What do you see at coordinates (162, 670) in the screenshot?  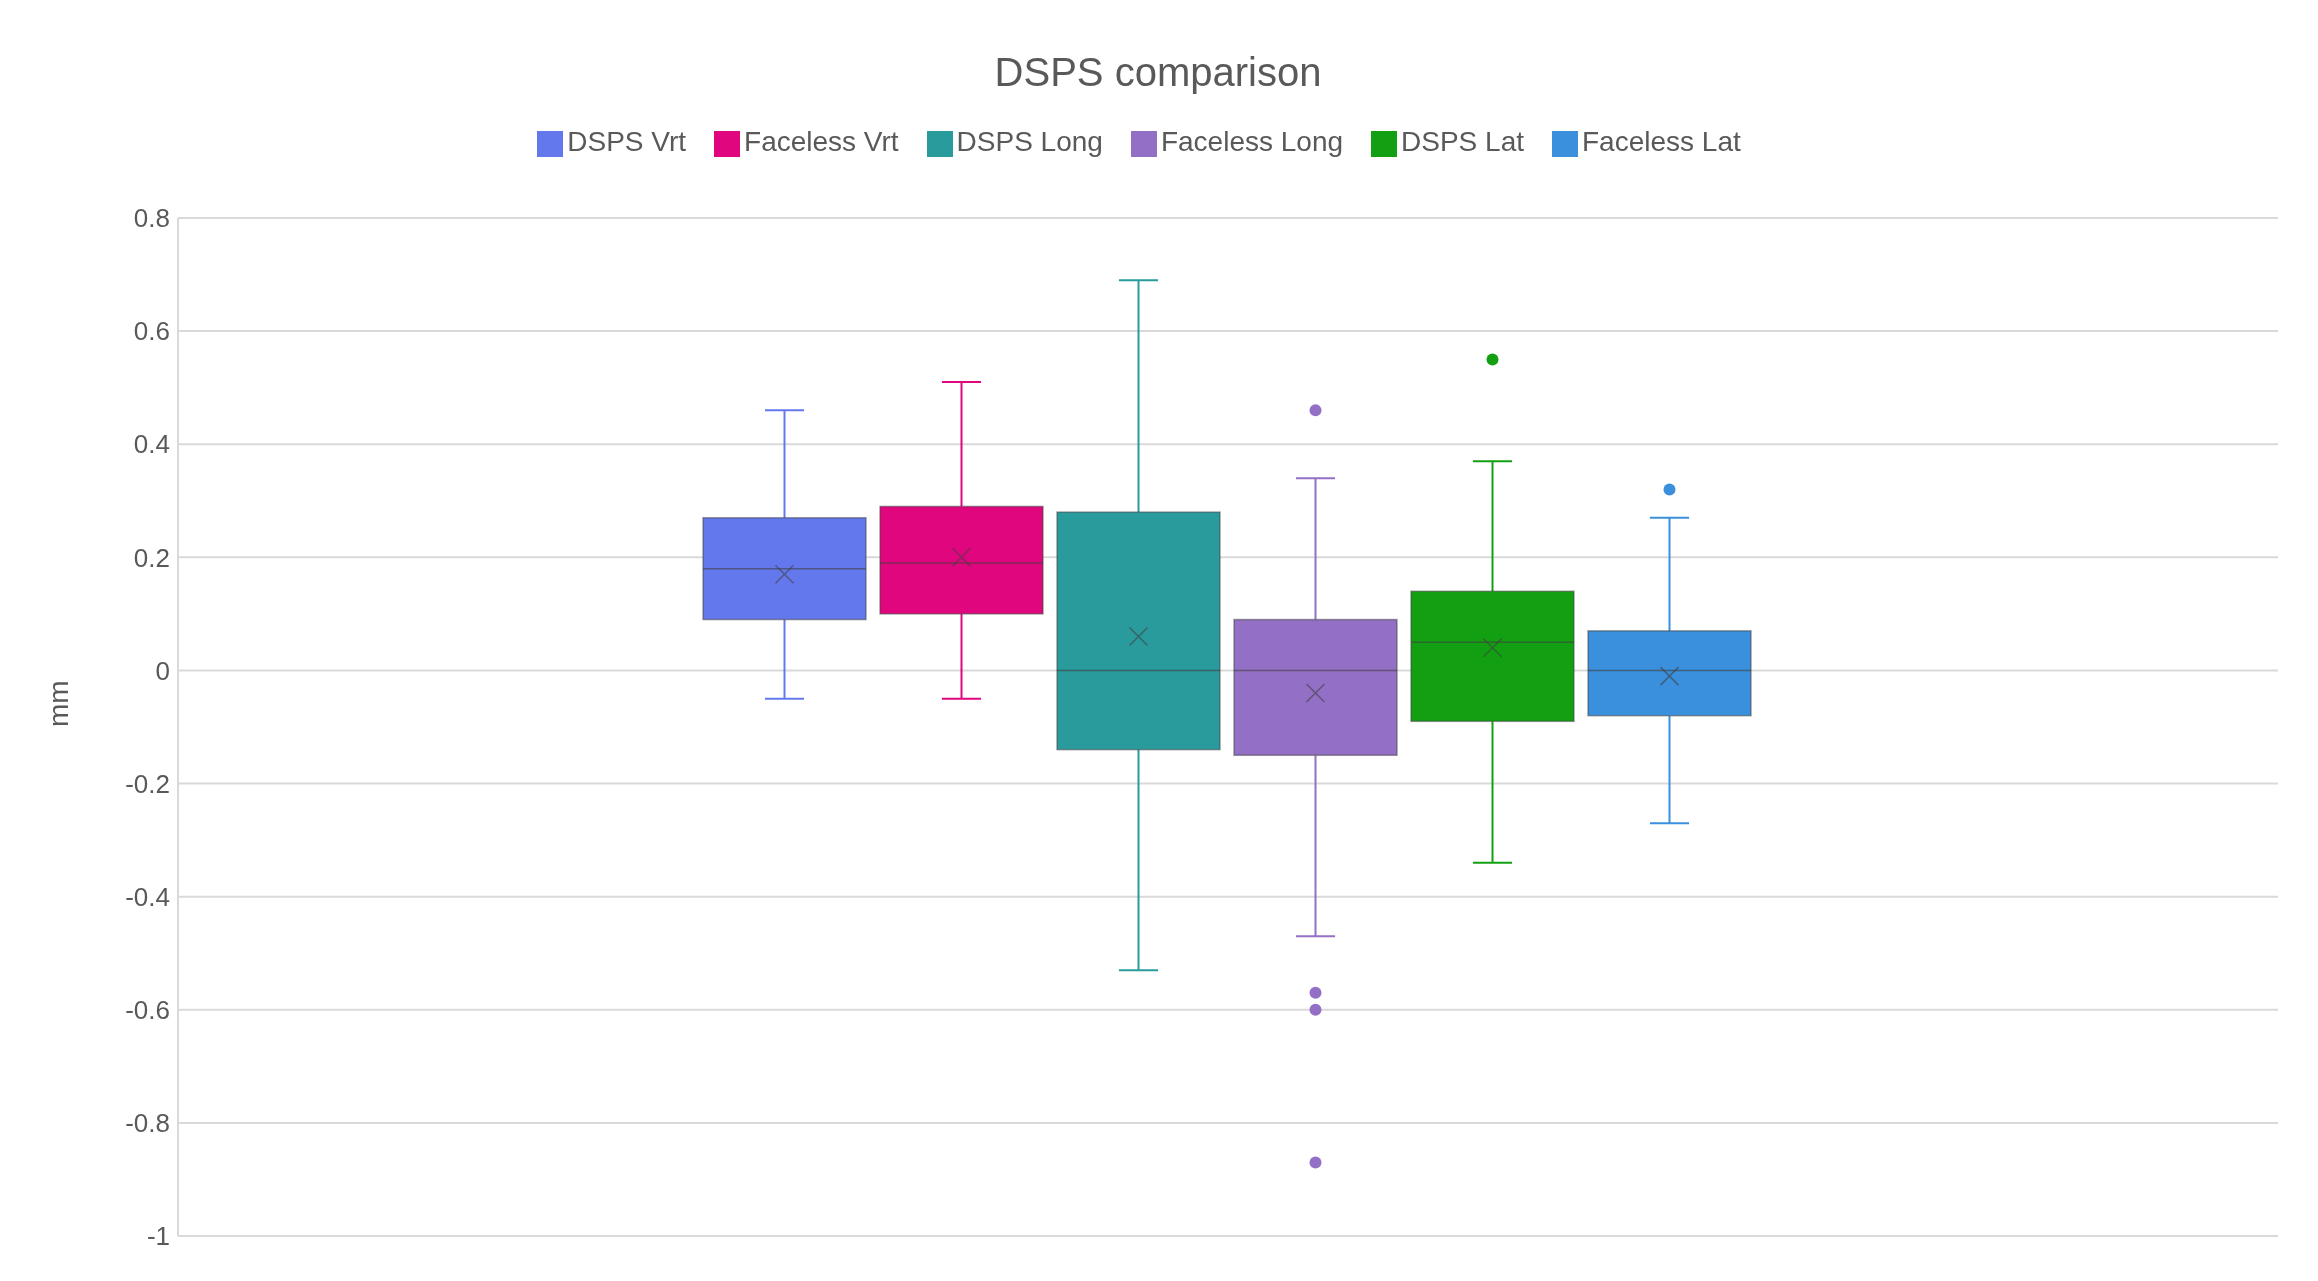 I see `y-tick-label: 0` at bounding box center [162, 670].